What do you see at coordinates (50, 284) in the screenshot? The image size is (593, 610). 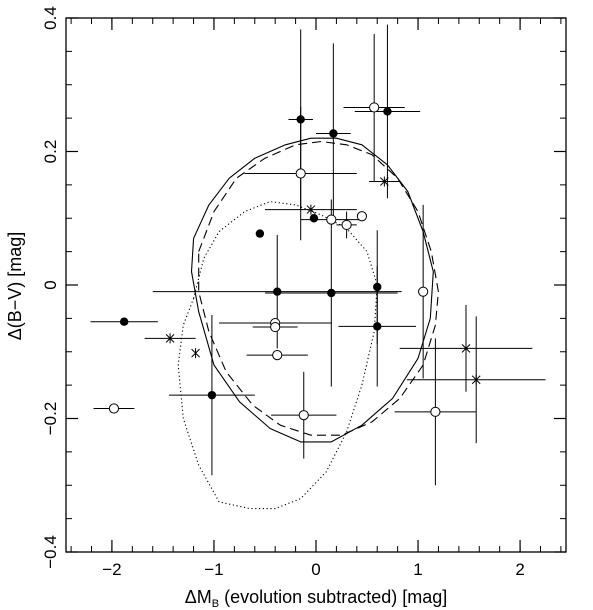 I see `y-tick-label: 0` at bounding box center [50, 284].